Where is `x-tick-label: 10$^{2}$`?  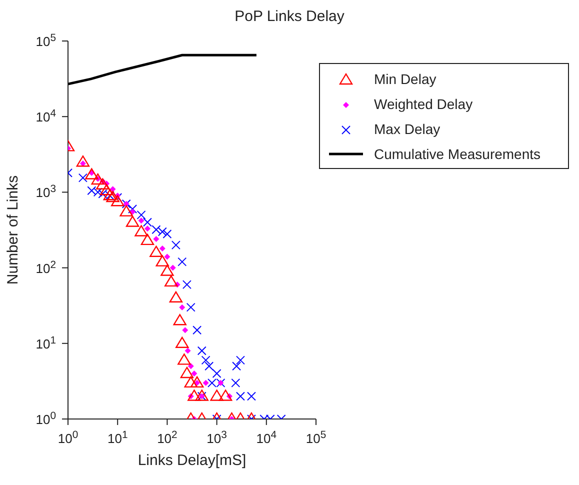
x-tick-label: 10$^{2}$ is located at coordinates (167, 438).